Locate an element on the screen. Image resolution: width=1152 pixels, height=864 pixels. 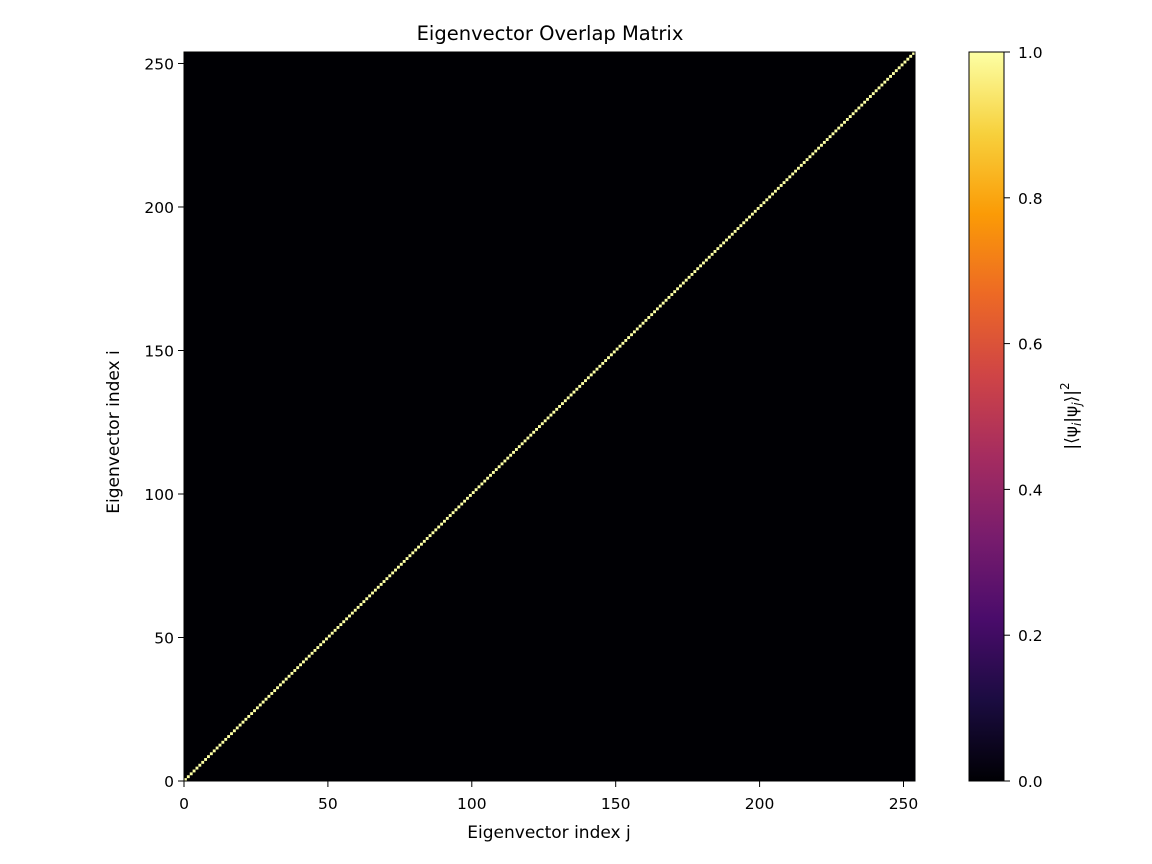
chart-title: Eigenvector Overlap Matrix is located at coordinates (550, 33).